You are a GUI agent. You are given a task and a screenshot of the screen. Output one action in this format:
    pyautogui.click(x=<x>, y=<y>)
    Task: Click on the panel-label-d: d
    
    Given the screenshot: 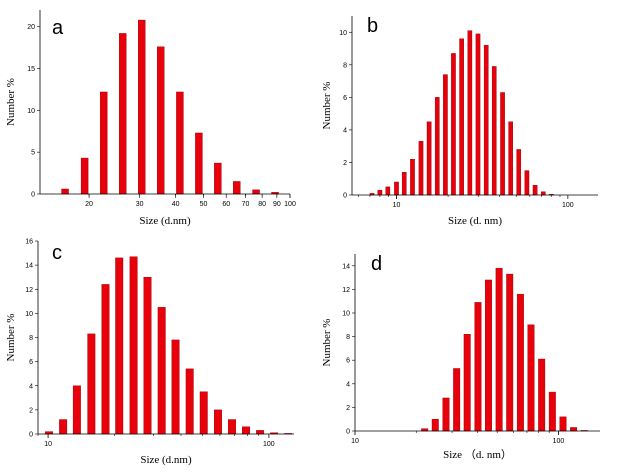 What is the action you would take?
    pyautogui.click(x=376, y=264)
    